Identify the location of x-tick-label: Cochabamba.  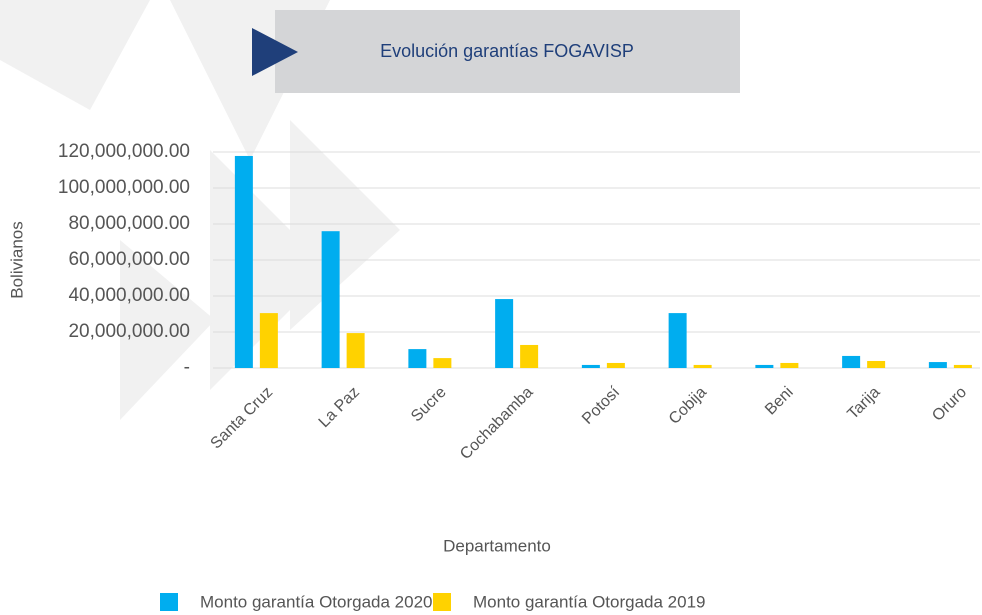
(496, 423).